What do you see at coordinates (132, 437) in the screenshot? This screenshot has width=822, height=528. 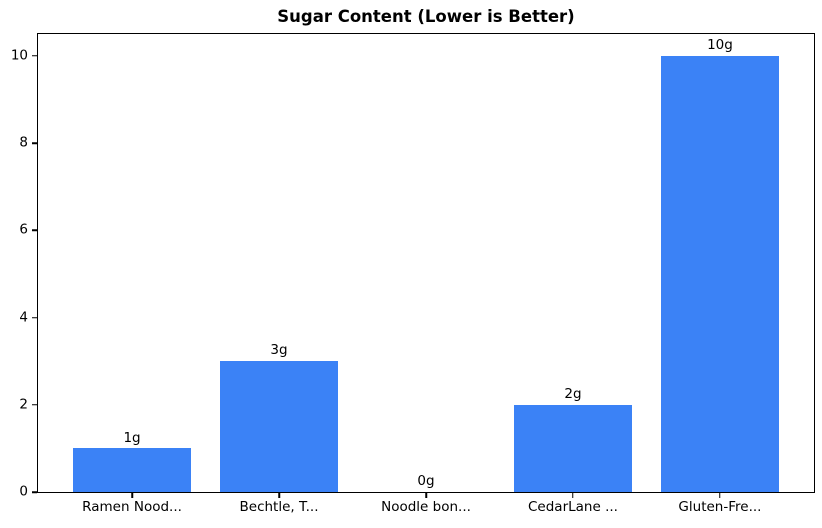 I see `bar-value-label: 1g` at bounding box center [132, 437].